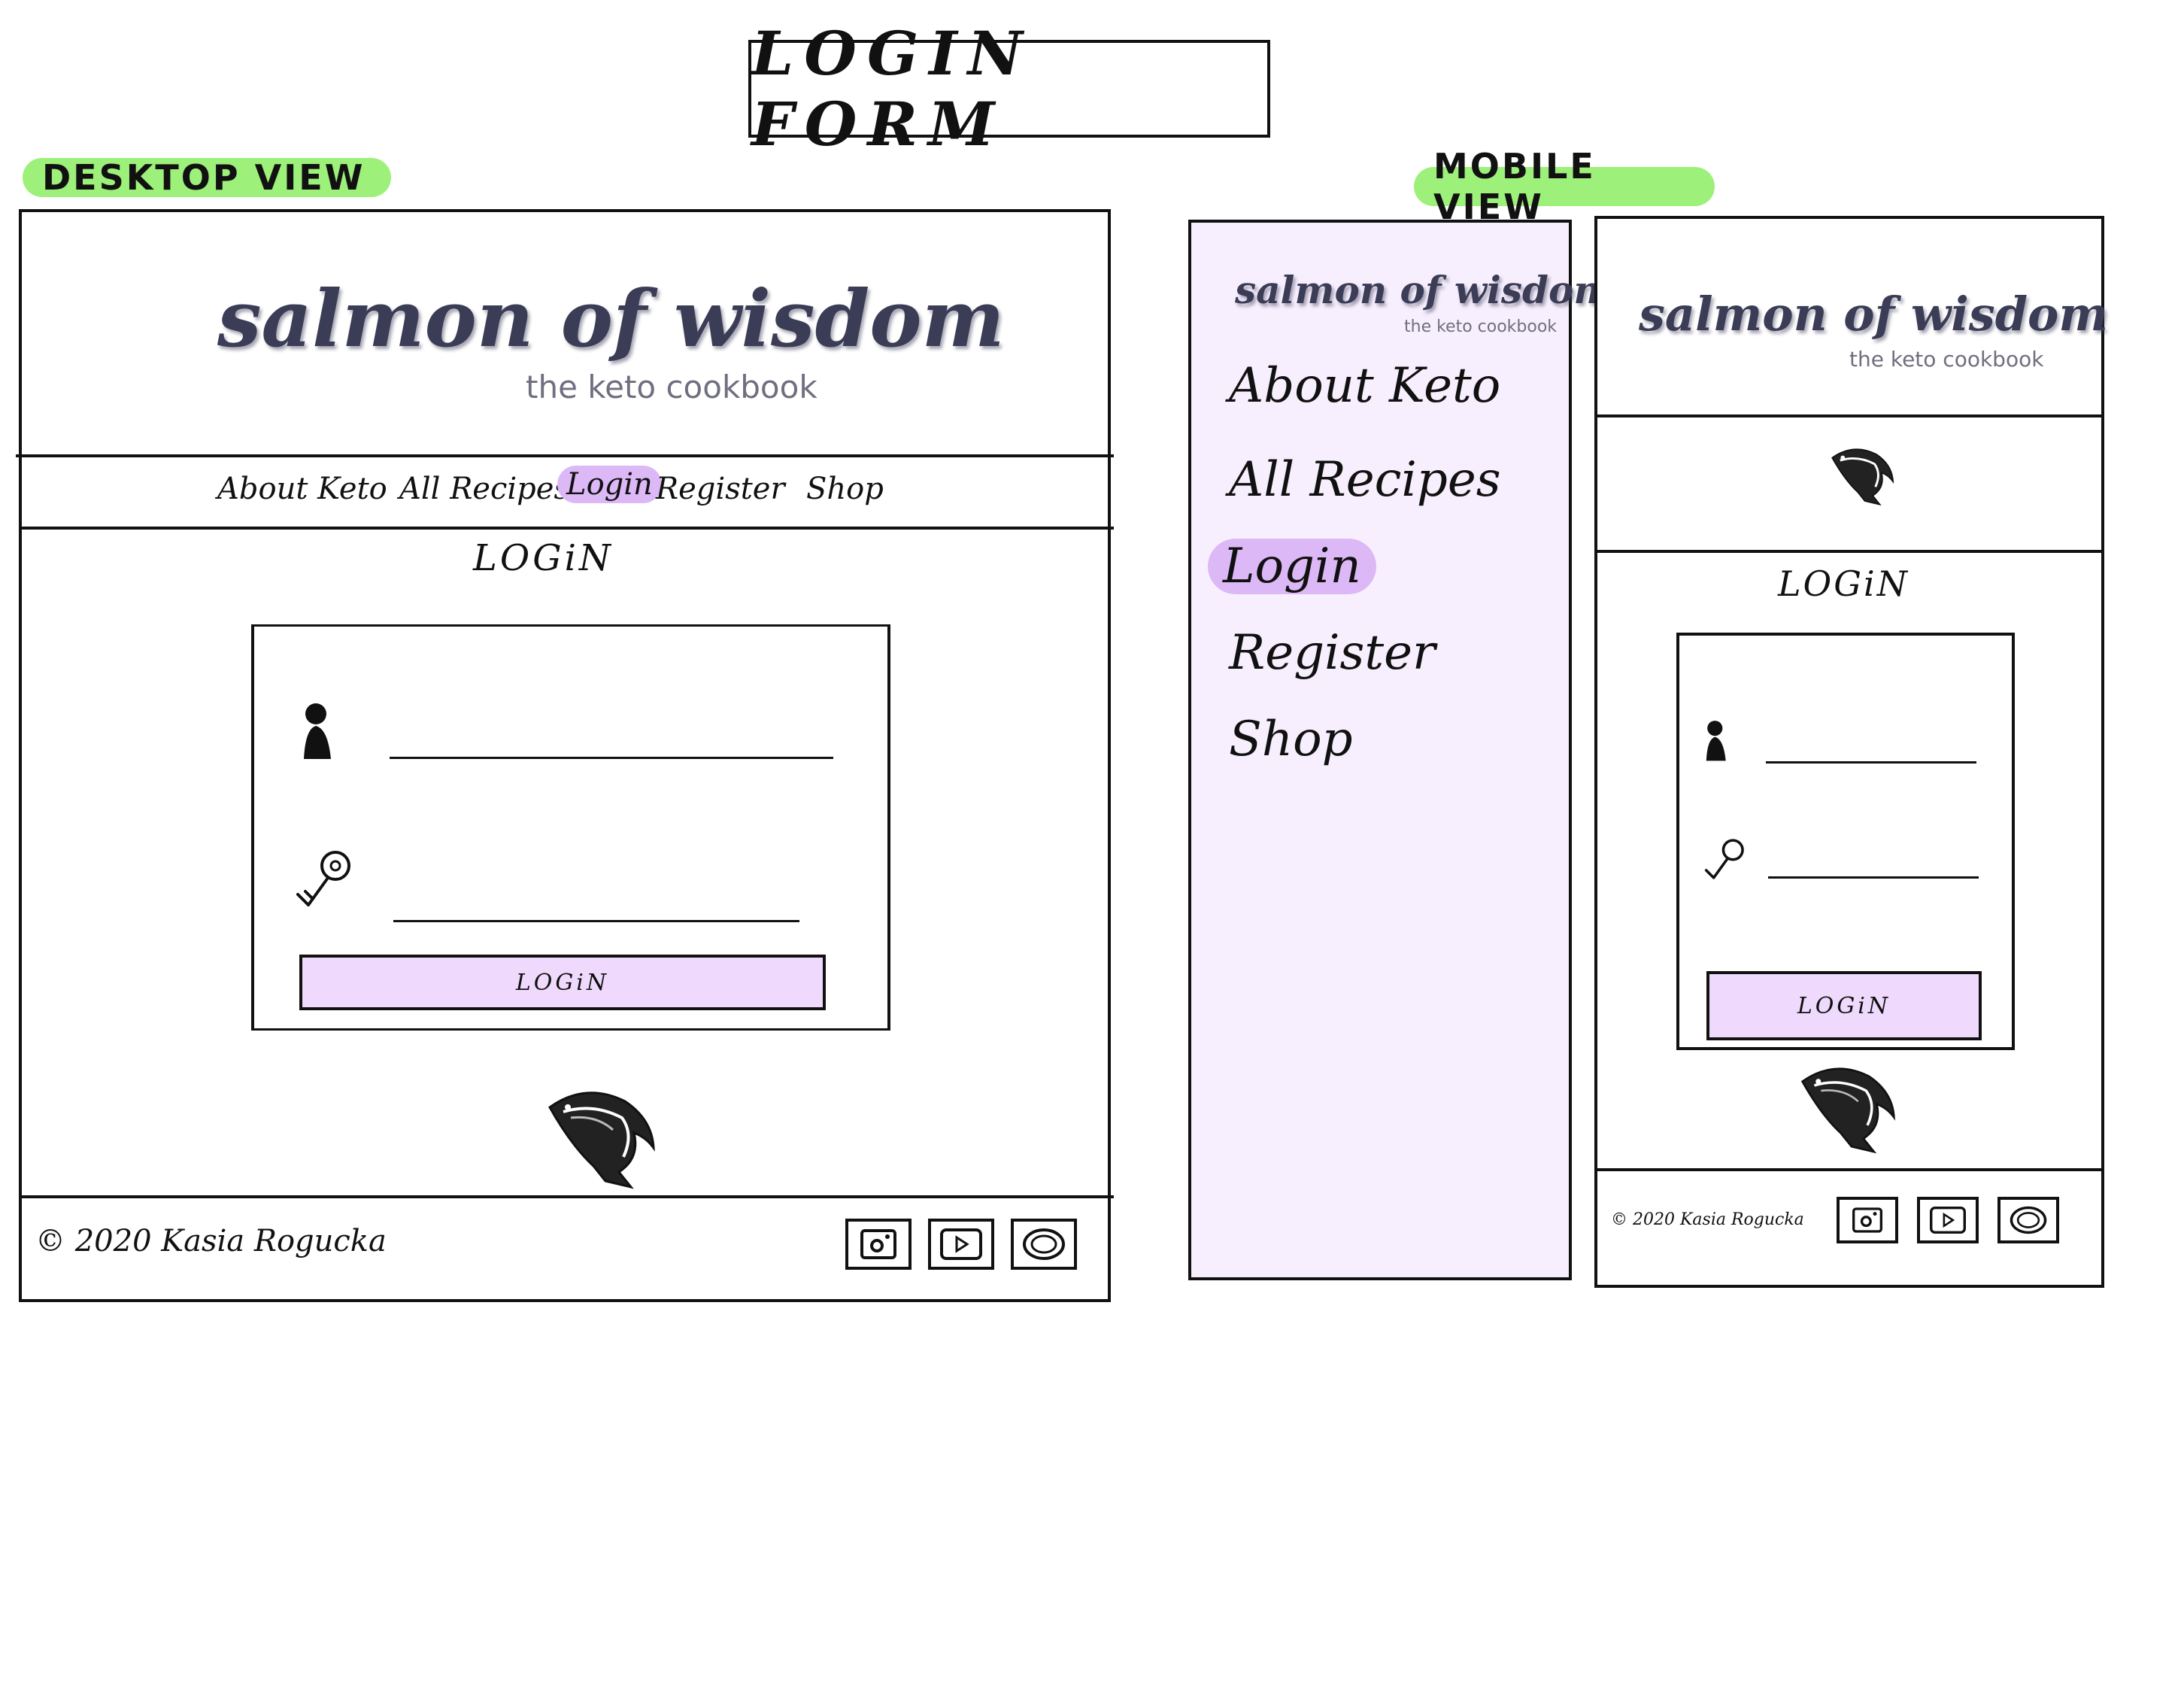 The height and width of the screenshot is (1688, 2184). Describe the element at coordinates (609, 484) in the screenshot. I see `nav-item-login: Login` at that location.